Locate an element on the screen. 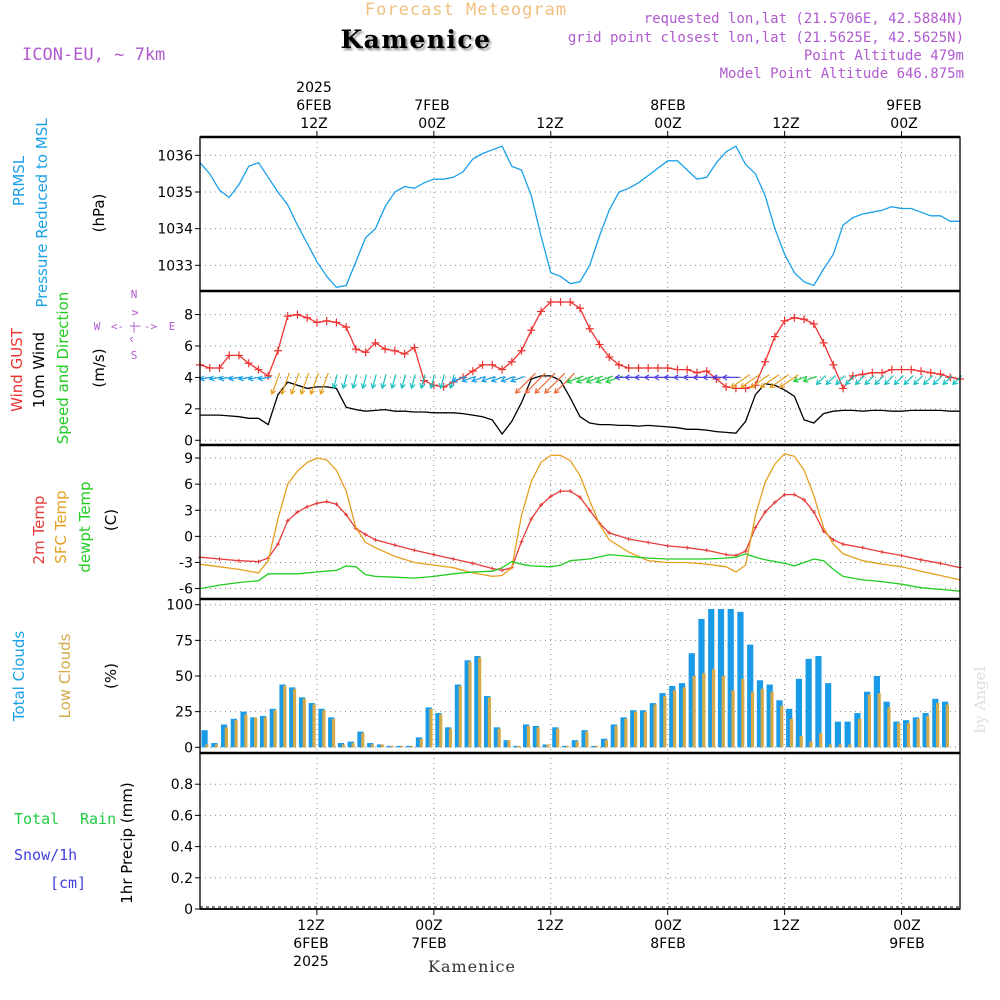 This screenshot has height=1000, width=1000. clouds-unit: (%) is located at coordinates (111, 676).